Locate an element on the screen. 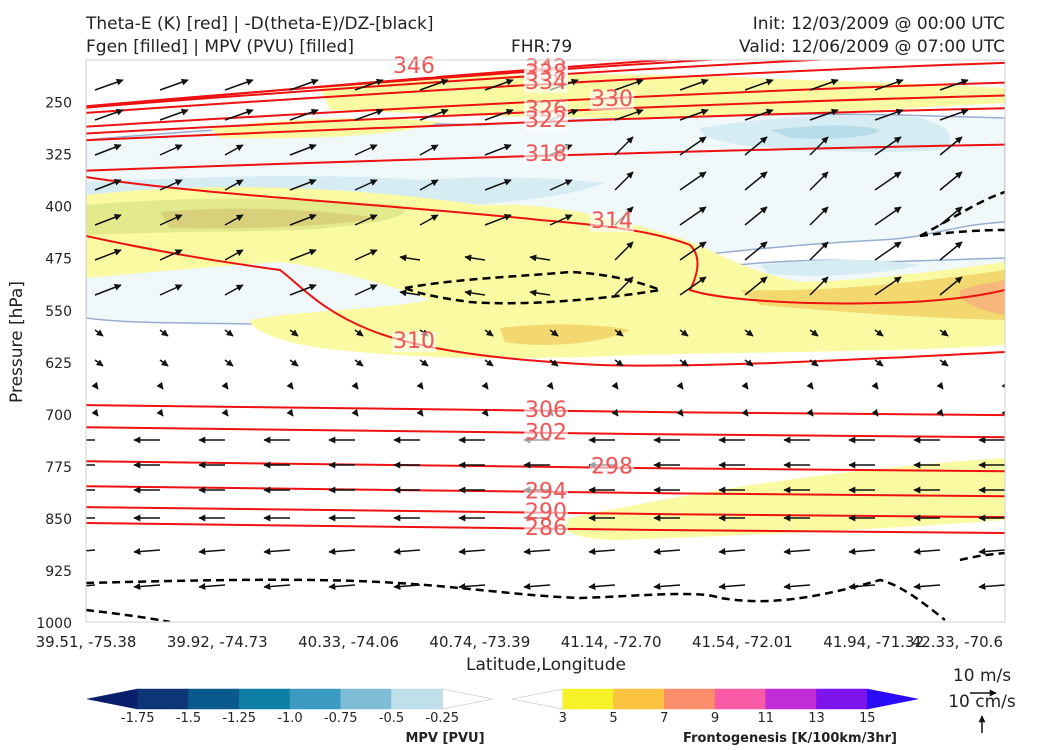  wind-ref-horizontal: 10 m/s is located at coordinates (982, 676).